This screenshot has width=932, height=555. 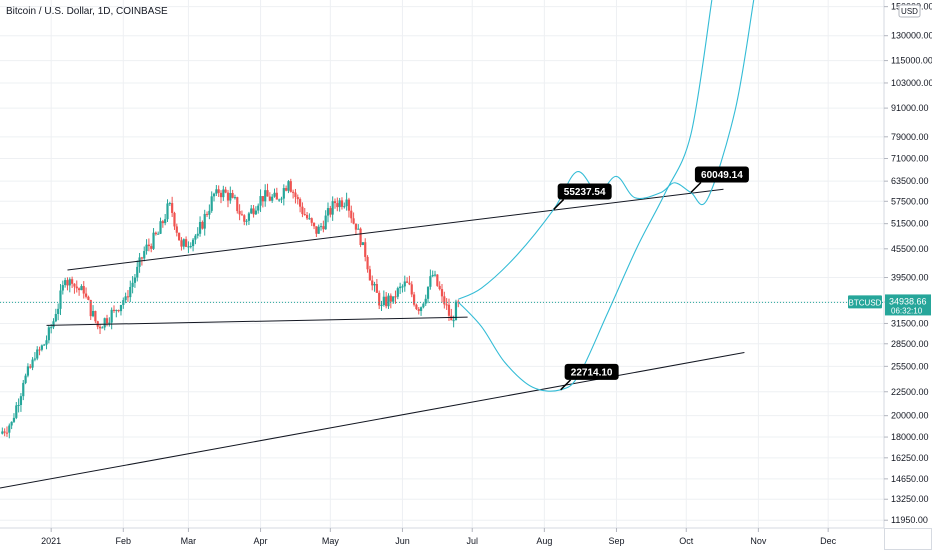 I want to click on time-axis-bg, so click(x=442, y=539).